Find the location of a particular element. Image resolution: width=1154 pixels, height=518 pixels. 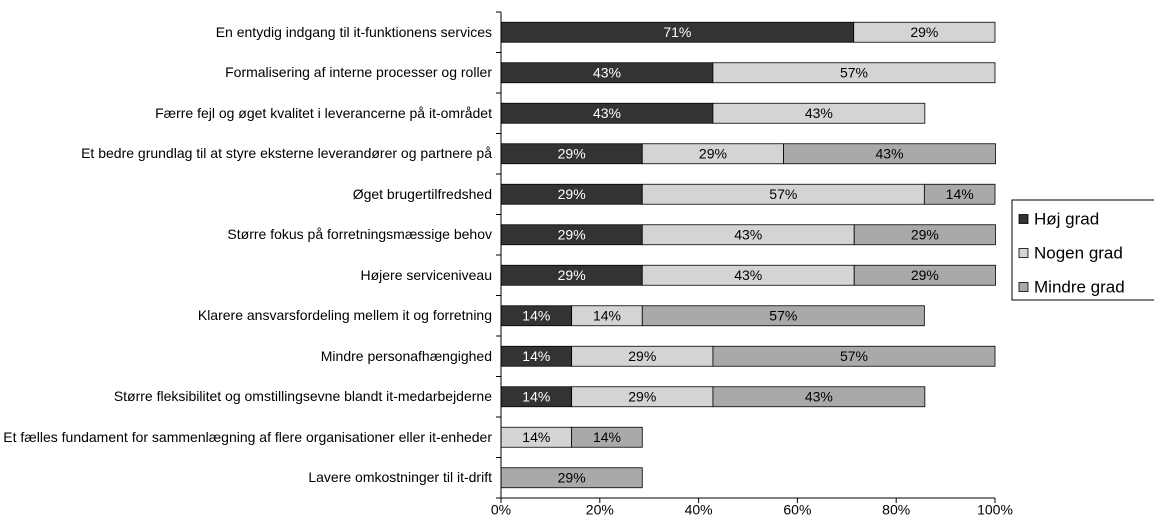

category-text: Øget brugertilfredshed is located at coordinates (422, 193).